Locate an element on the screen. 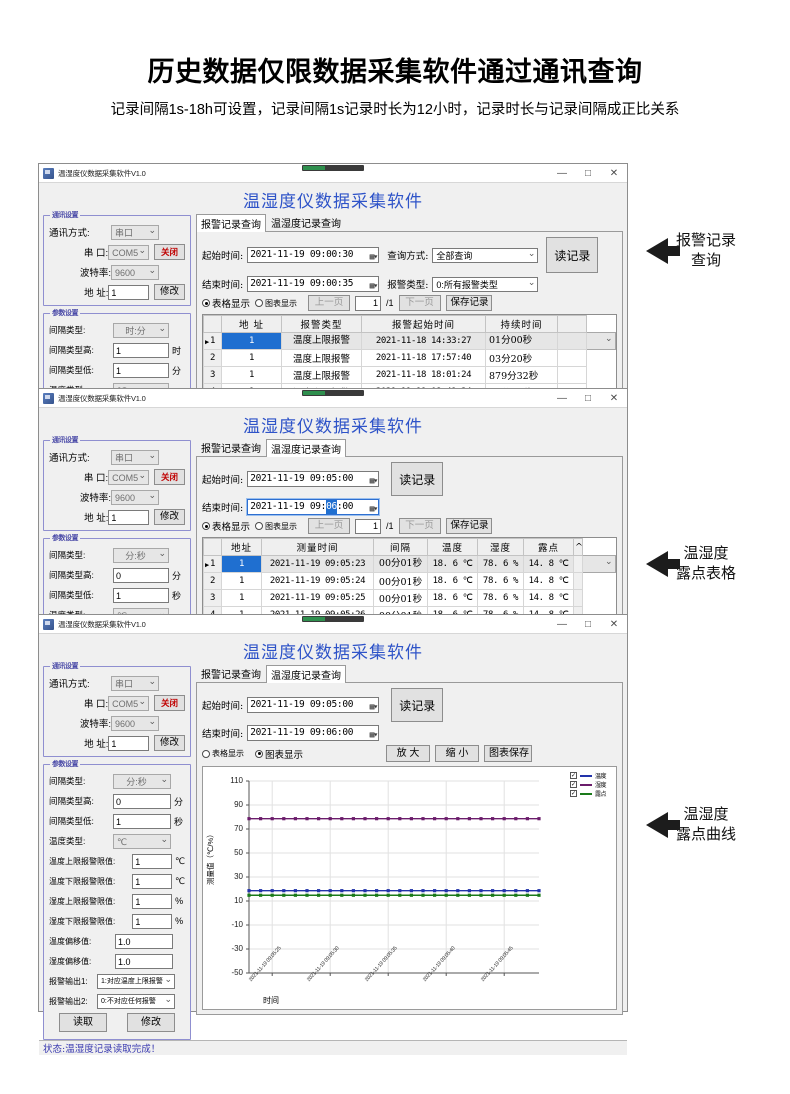 This screenshot has width=790, height=1094. legend-checkbox-humidity: ✓ is located at coordinates (573, 784).